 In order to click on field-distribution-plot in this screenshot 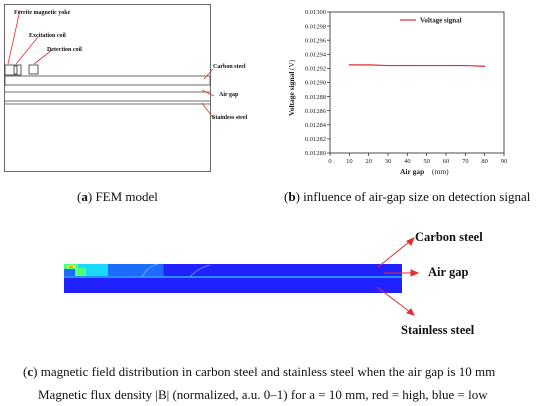, I will do `click(242, 276)`.